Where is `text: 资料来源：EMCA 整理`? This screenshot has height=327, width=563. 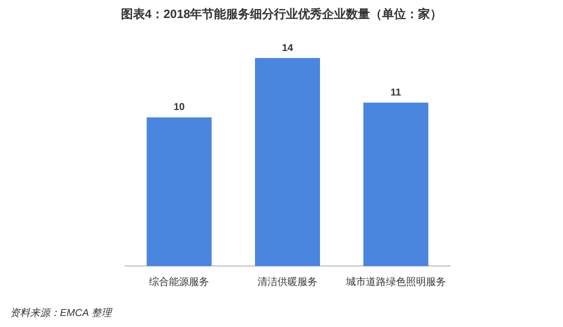 text: 资料来源：EMCA 整理 is located at coordinates (61, 313).